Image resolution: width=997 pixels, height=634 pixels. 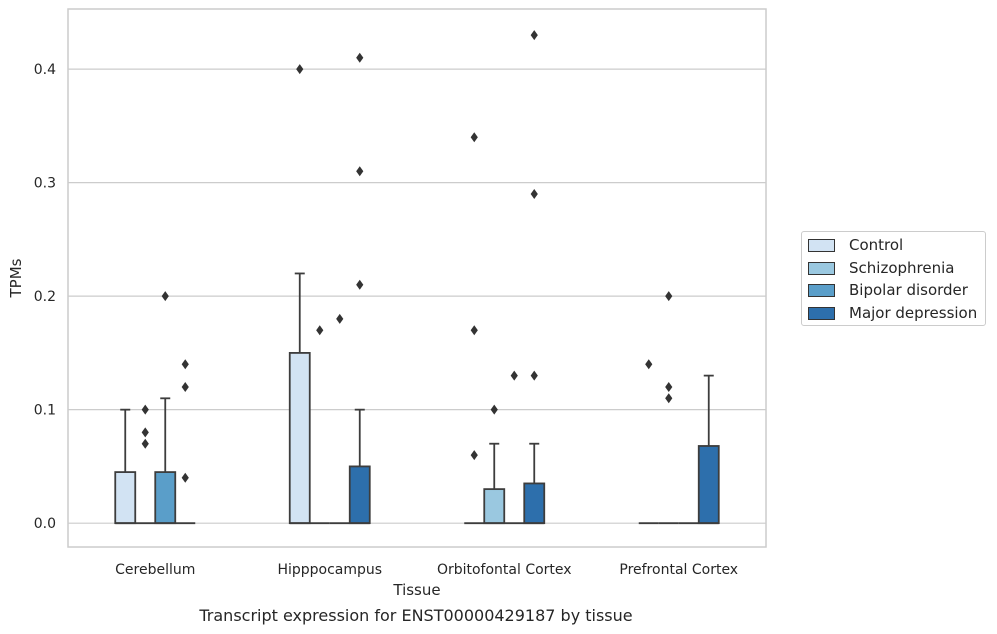 I want to click on x-tick-label: Cerebellum, so click(x=155, y=570).